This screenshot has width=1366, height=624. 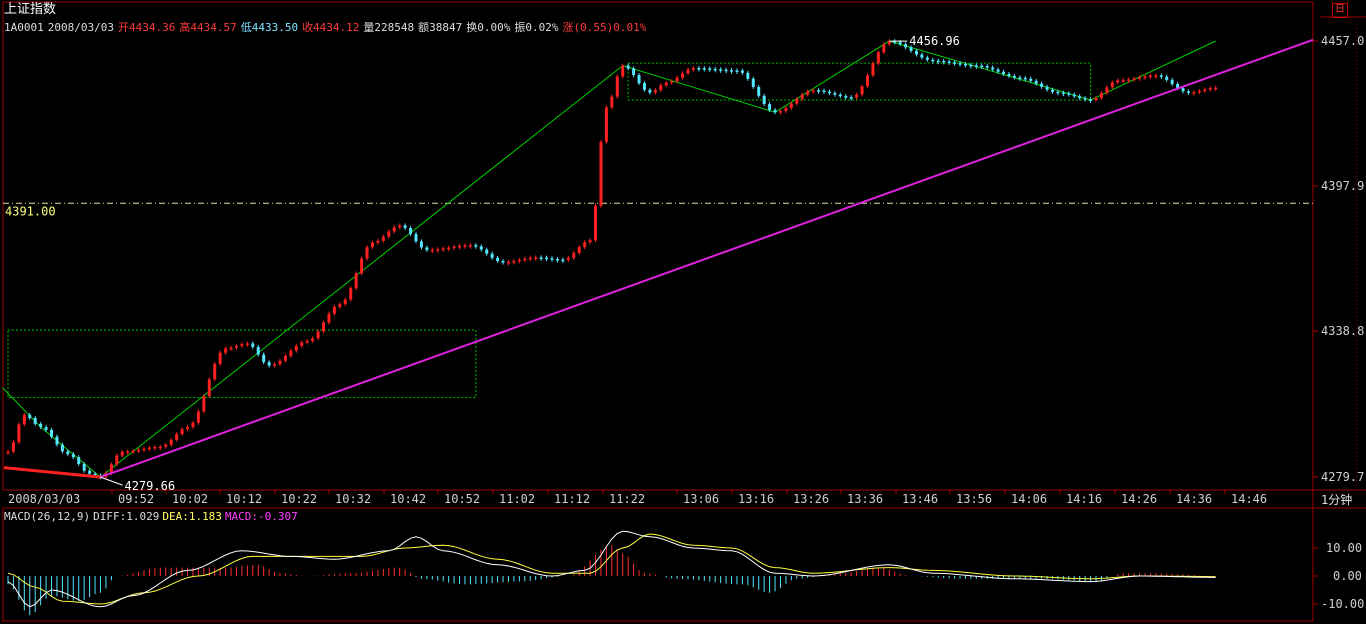 I want to click on volume: 量228548, so click(x=389, y=27).